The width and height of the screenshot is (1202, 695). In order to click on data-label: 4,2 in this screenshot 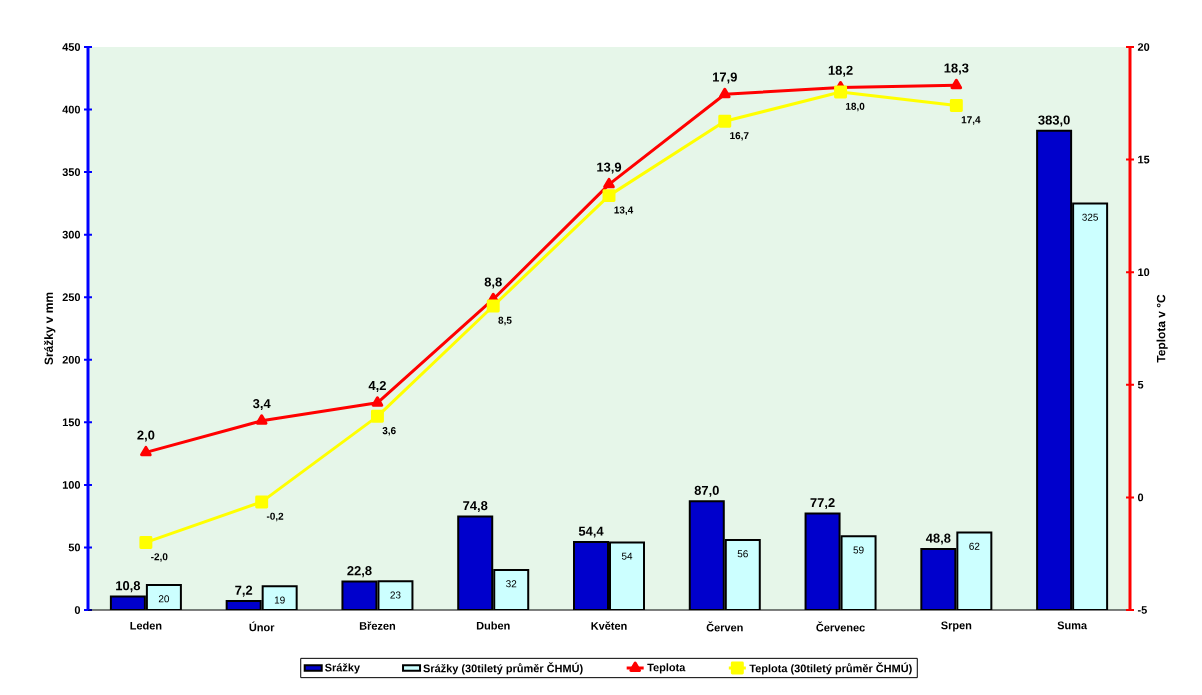, I will do `click(377, 386)`.